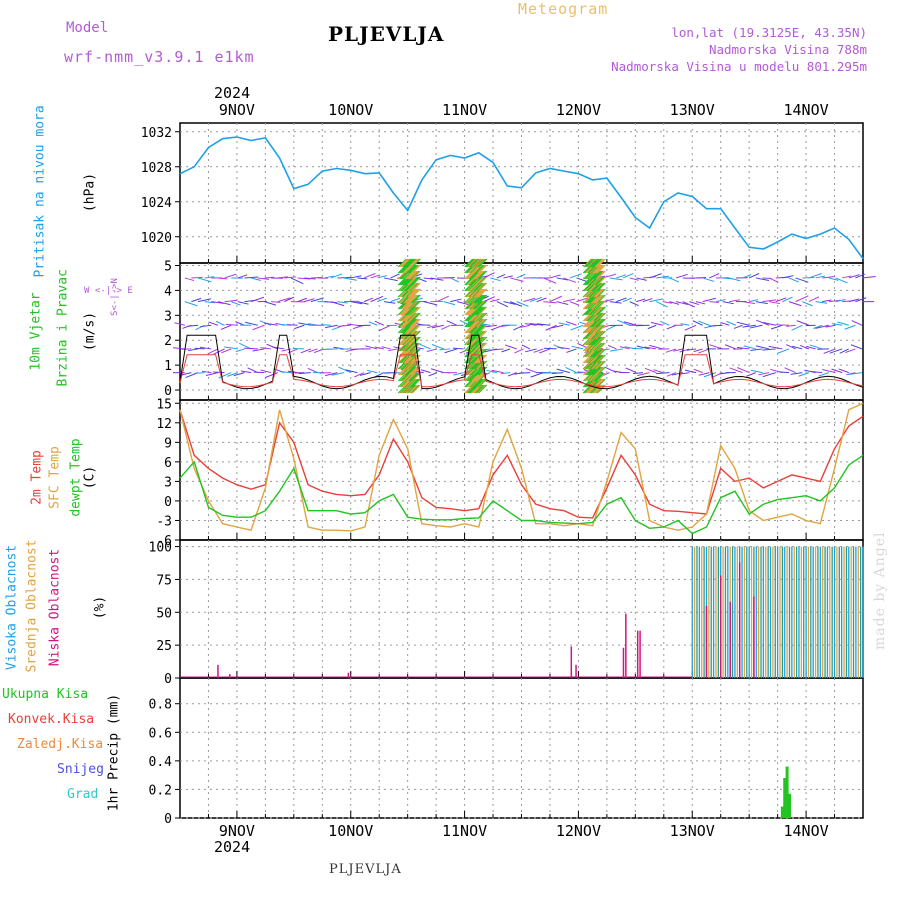 The height and width of the screenshot is (900, 900). What do you see at coordinates (563, 9) in the screenshot?
I see `meteogram-label: Meteogram` at bounding box center [563, 9].